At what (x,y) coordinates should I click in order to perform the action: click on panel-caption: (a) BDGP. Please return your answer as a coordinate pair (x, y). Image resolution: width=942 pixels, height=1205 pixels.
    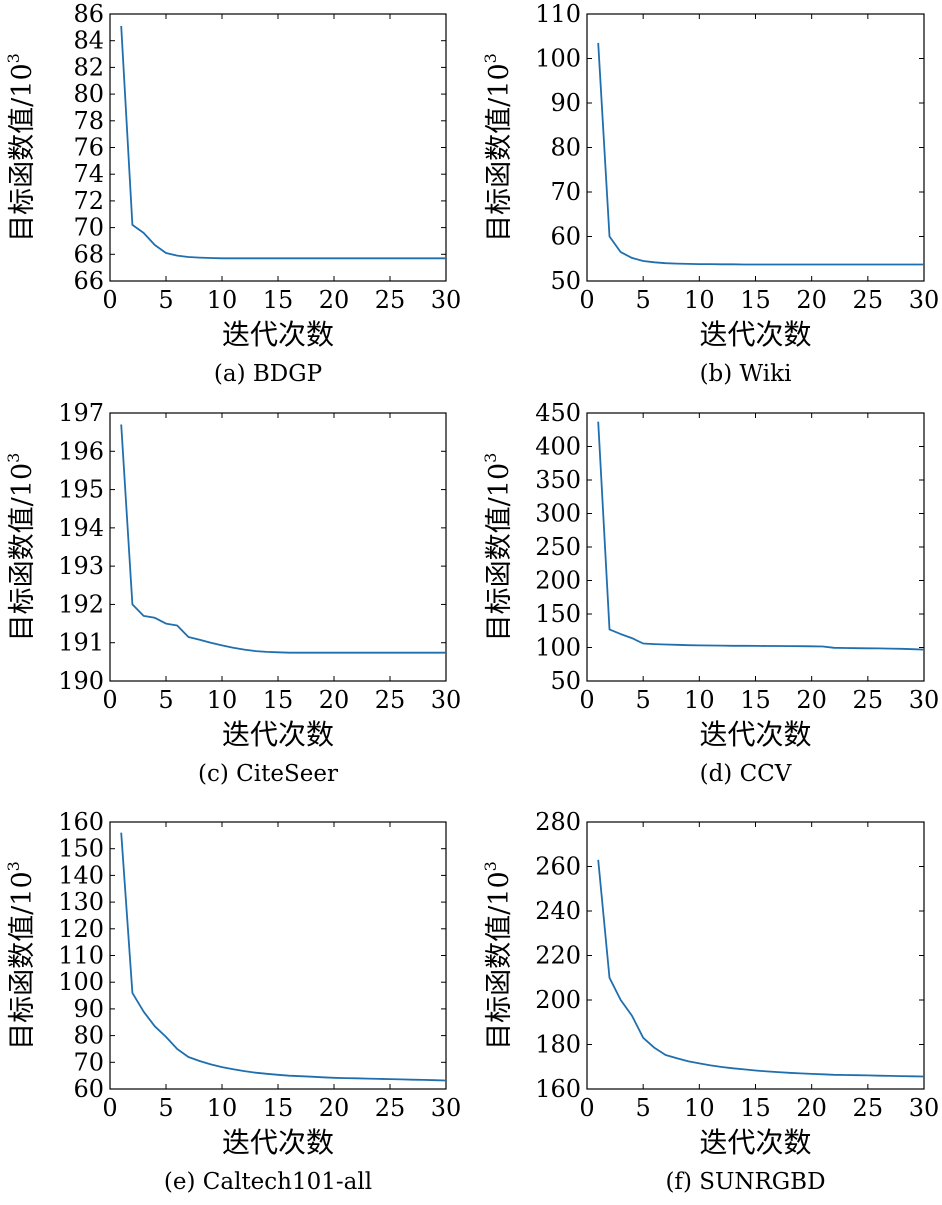
    Looking at the image, I should click on (268, 374).